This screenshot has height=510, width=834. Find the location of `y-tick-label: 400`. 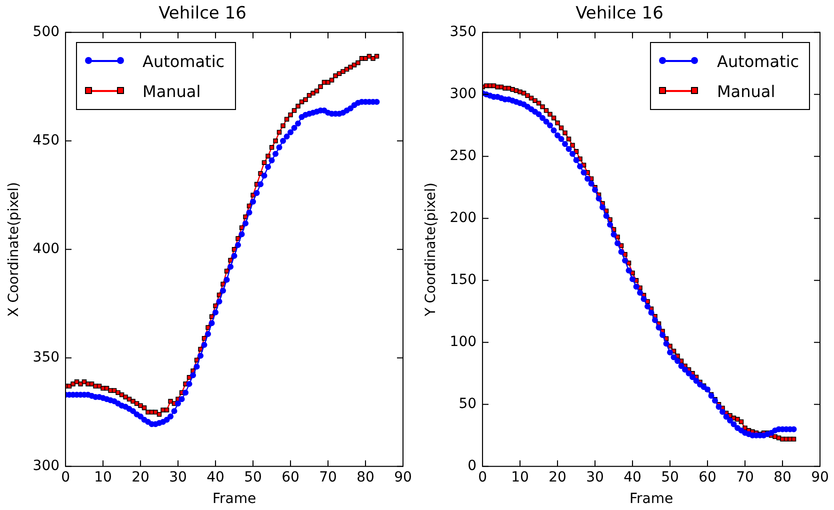

y-tick-label: 400 is located at coordinates (46, 249).